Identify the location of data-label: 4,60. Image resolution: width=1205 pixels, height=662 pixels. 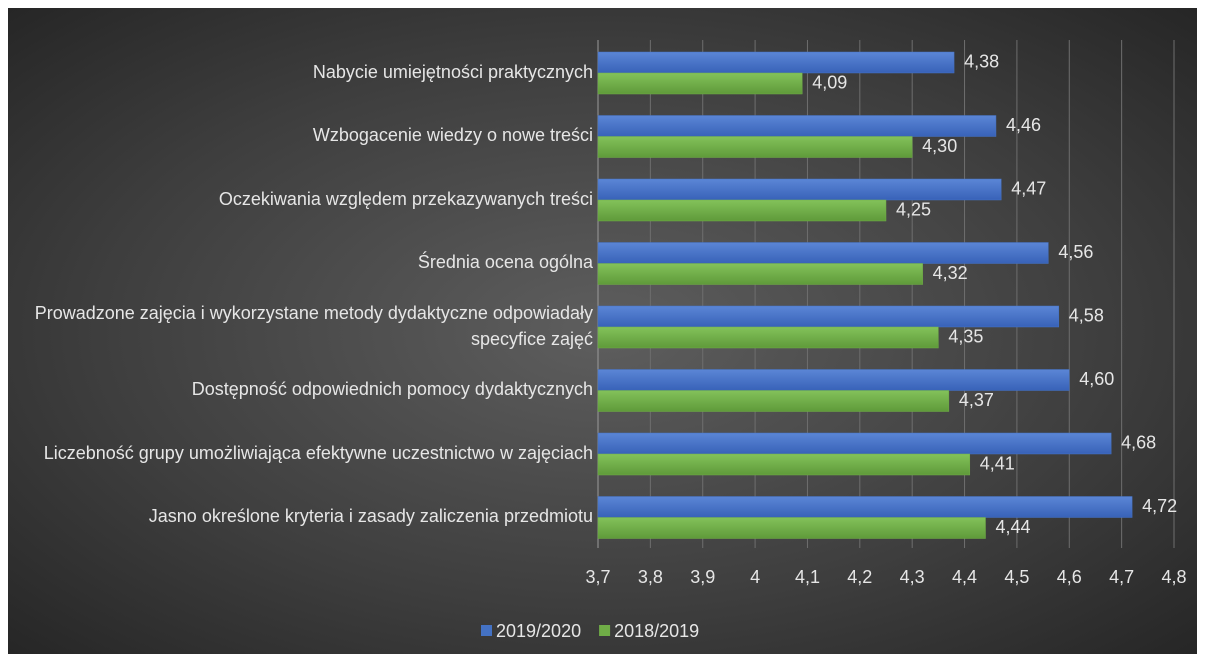
(1096, 379).